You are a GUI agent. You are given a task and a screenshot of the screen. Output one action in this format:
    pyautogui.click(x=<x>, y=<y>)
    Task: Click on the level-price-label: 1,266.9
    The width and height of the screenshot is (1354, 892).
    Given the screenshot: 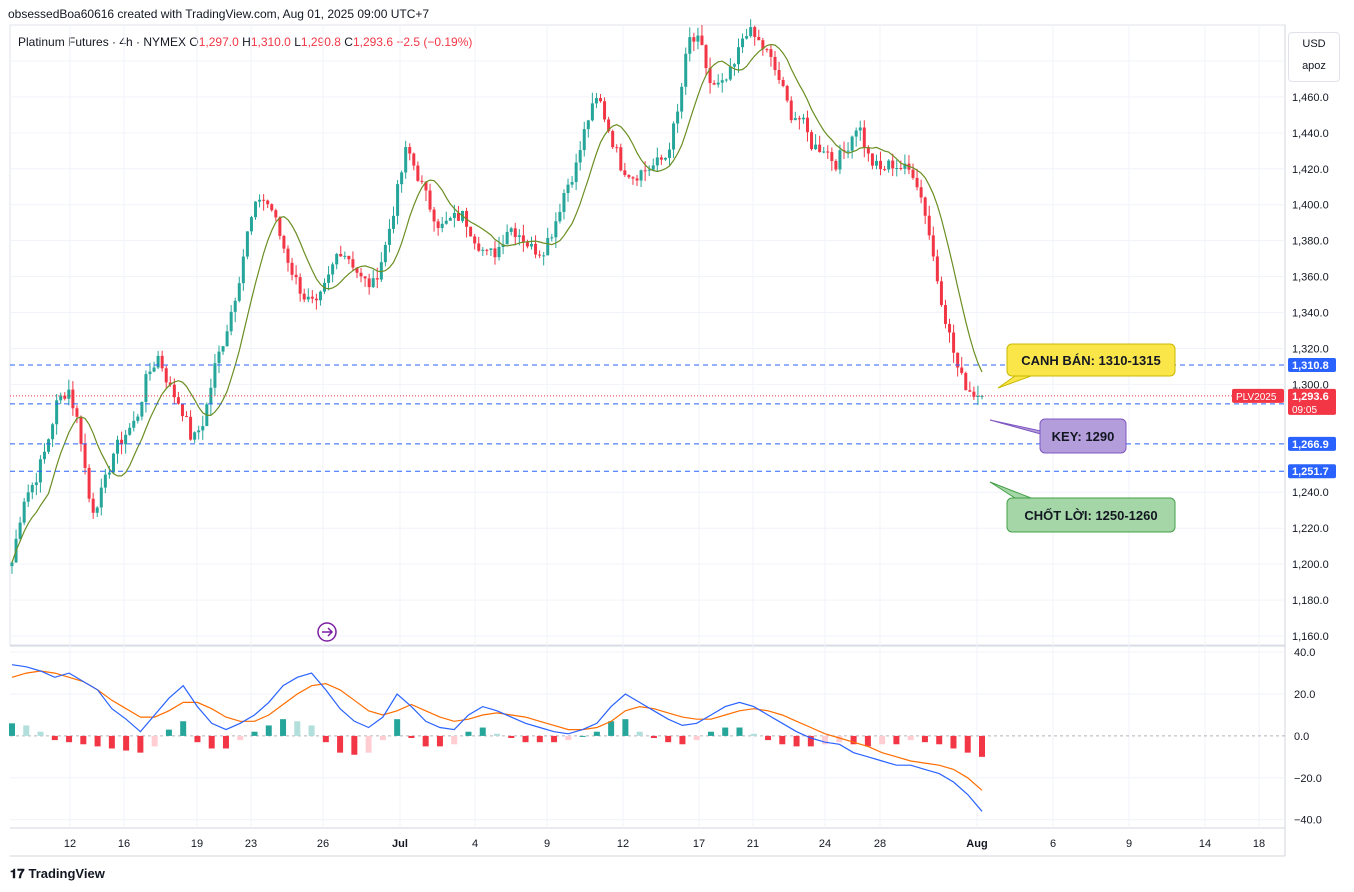 What is the action you would take?
    pyautogui.click(x=1310, y=445)
    